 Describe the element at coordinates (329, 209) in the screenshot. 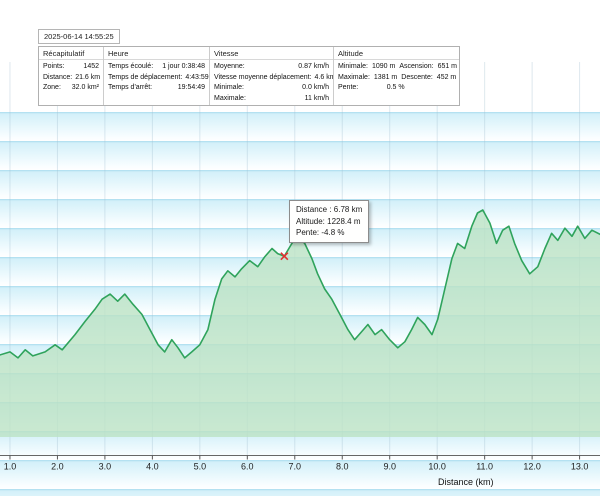

I see `tooltip-distance: Distance : 6.78 km` at that location.